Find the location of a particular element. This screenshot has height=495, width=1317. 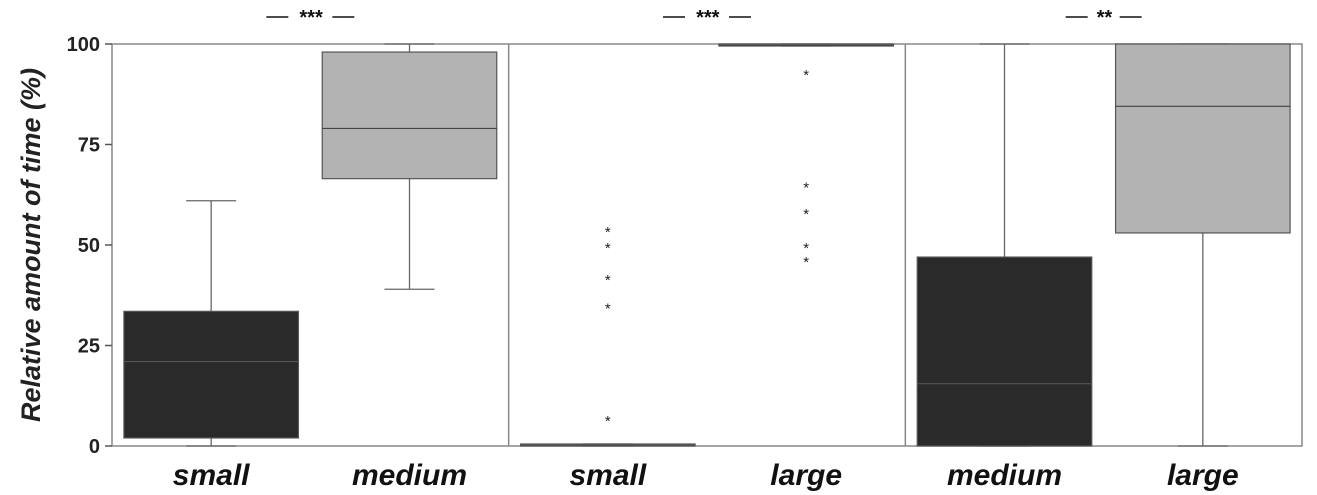

y-axis-label: Relative amount of time (%) is located at coordinates (31, 245).